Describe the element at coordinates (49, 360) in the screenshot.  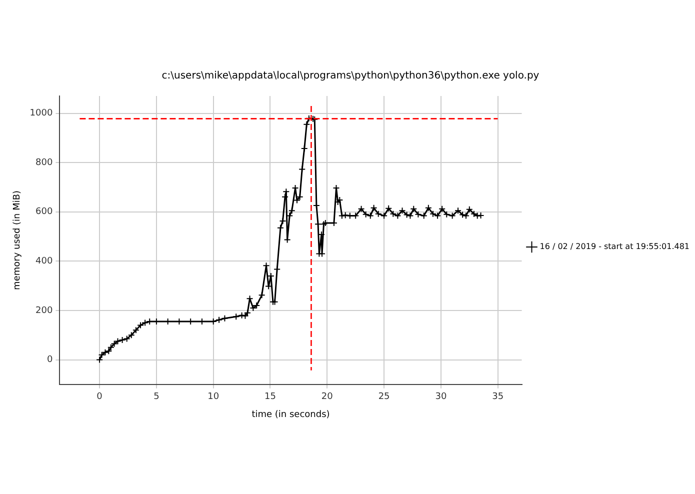
I see `y-tick-label: 0` at that location.